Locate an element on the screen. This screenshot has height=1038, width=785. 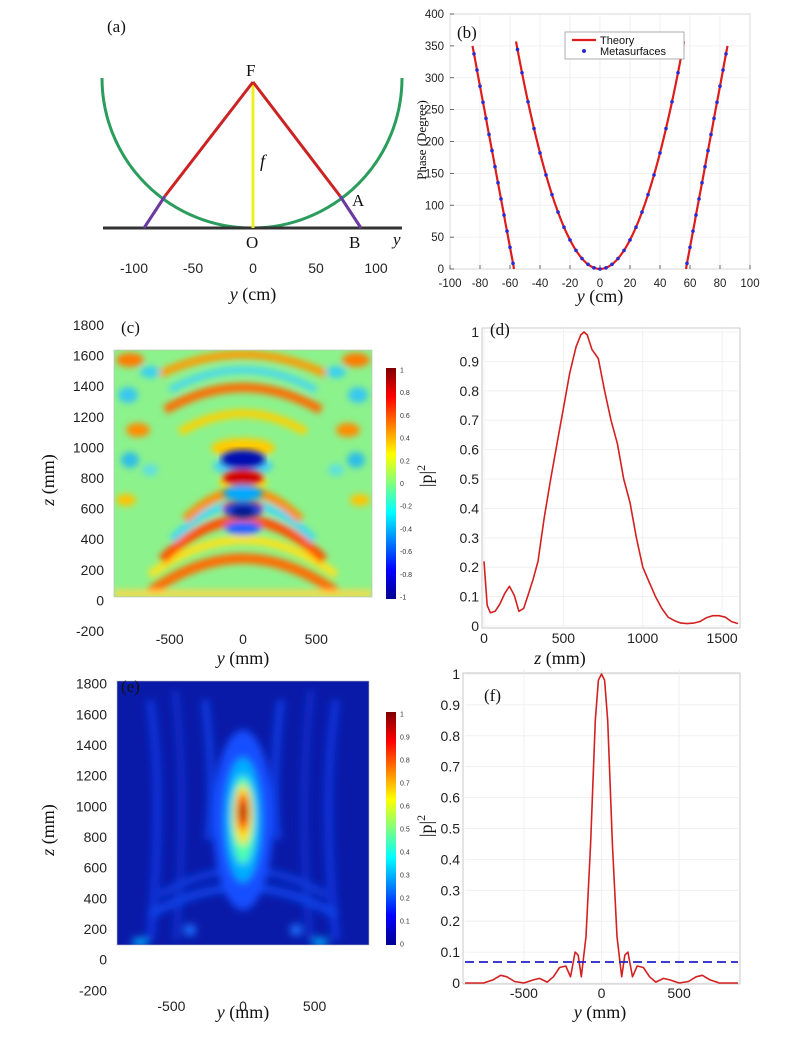
c-colorbar-tick: 0.2 is located at coordinates (405, 461).